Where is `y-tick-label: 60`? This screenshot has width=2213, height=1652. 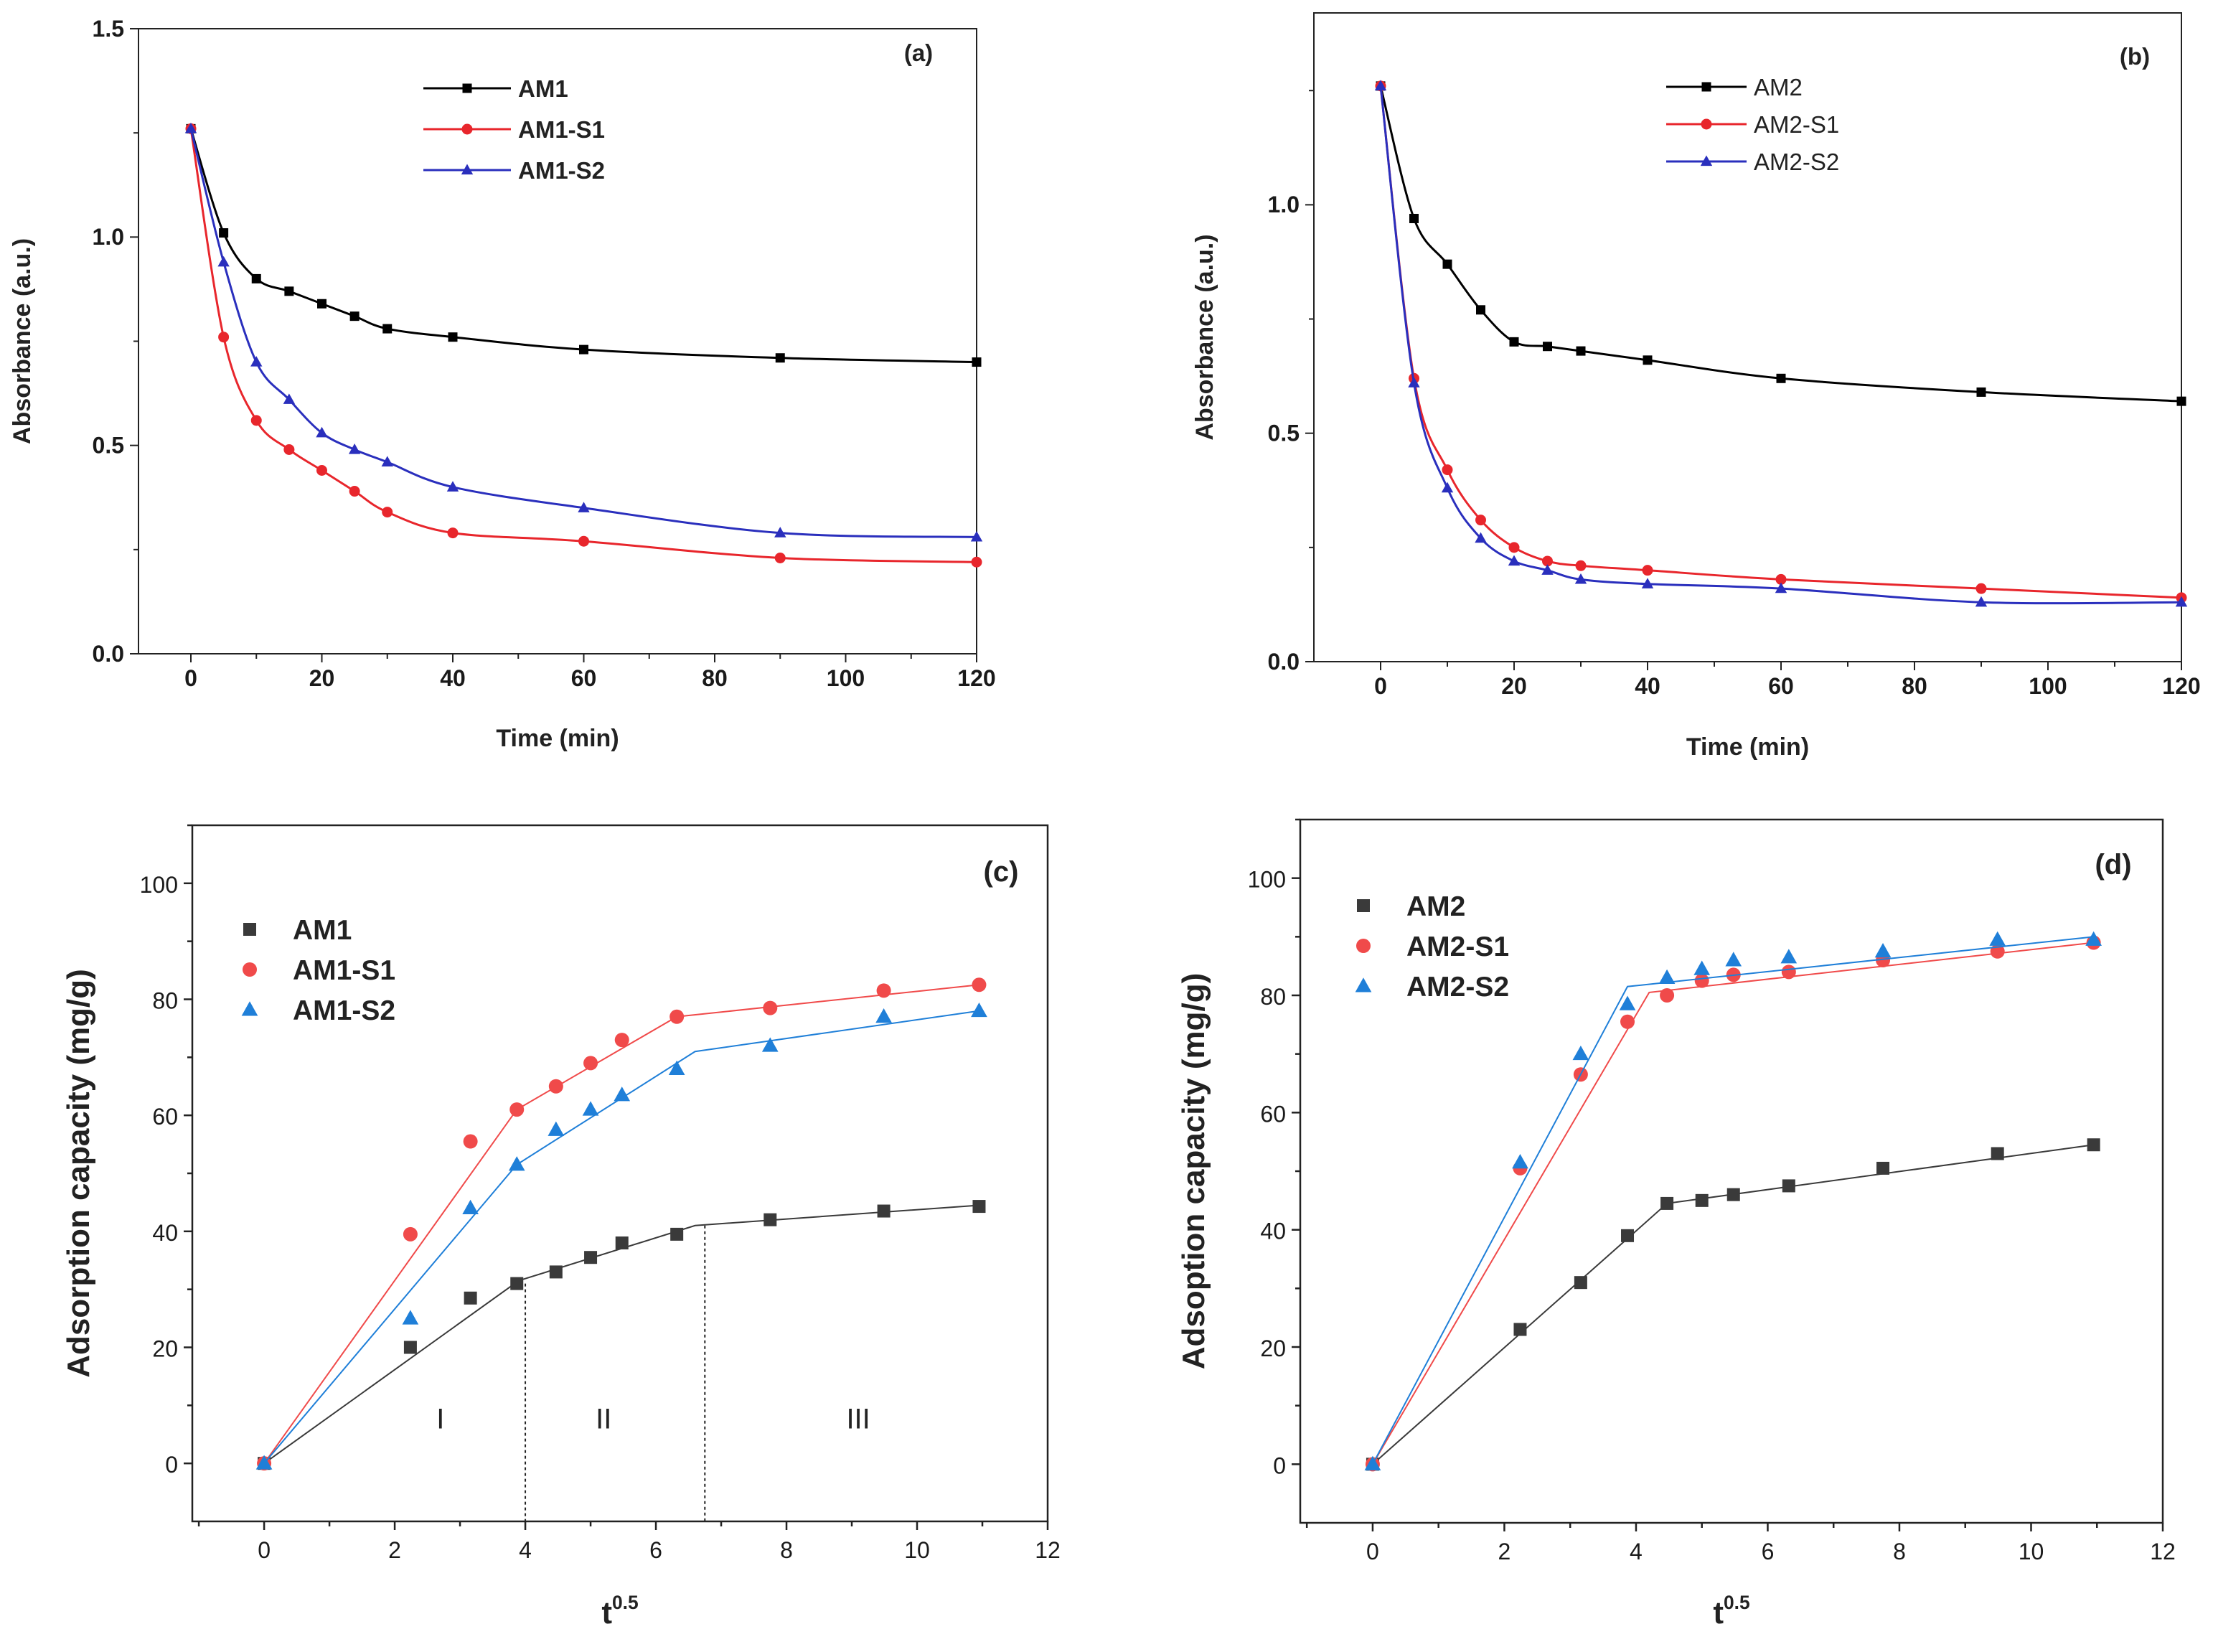 y-tick-label: 60 is located at coordinates (165, 1117).